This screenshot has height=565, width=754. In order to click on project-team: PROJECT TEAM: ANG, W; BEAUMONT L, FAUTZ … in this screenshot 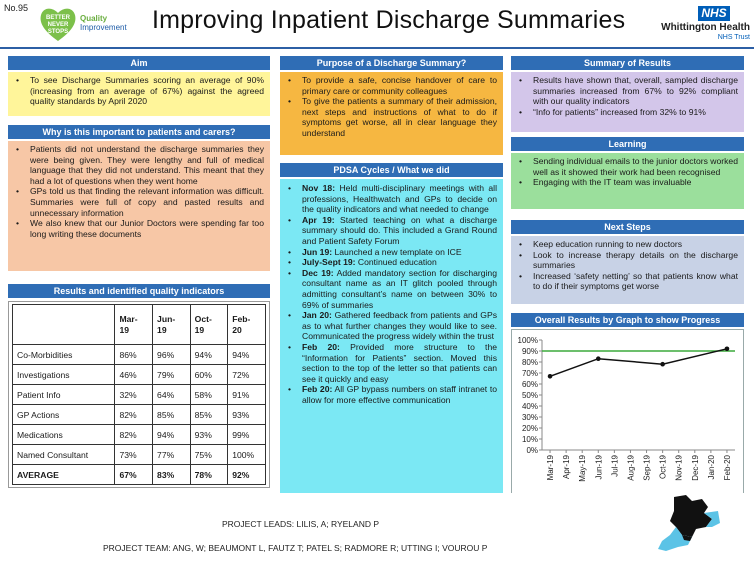, I will do `click(295, 548)`.